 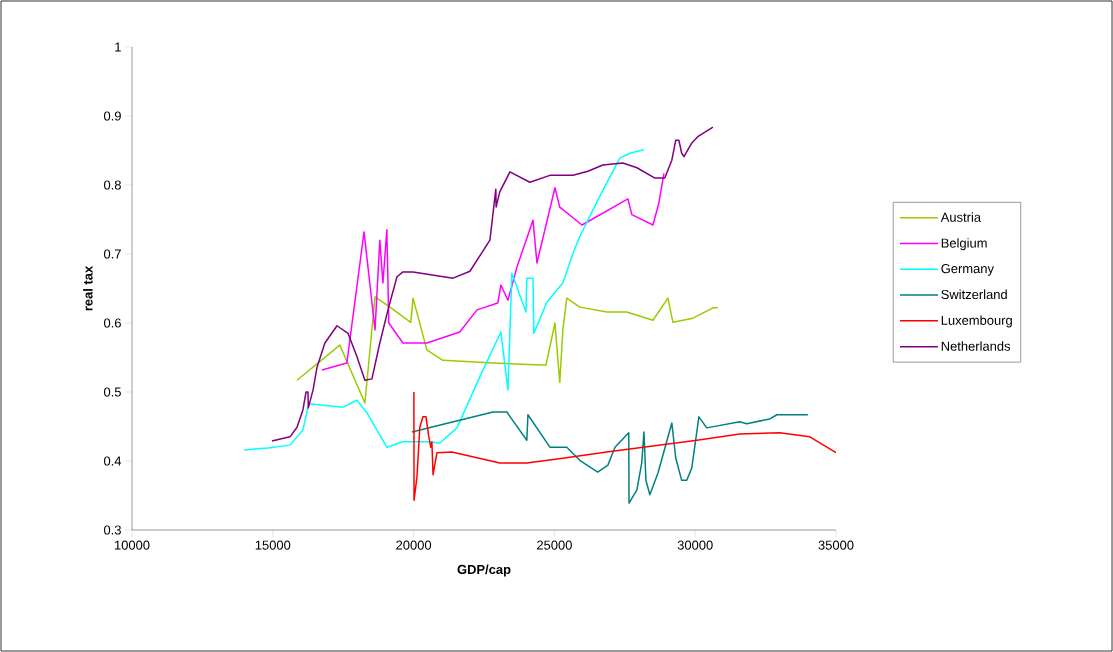 I want to click on x-tick-label: 15000, so click(x=273, y=545).